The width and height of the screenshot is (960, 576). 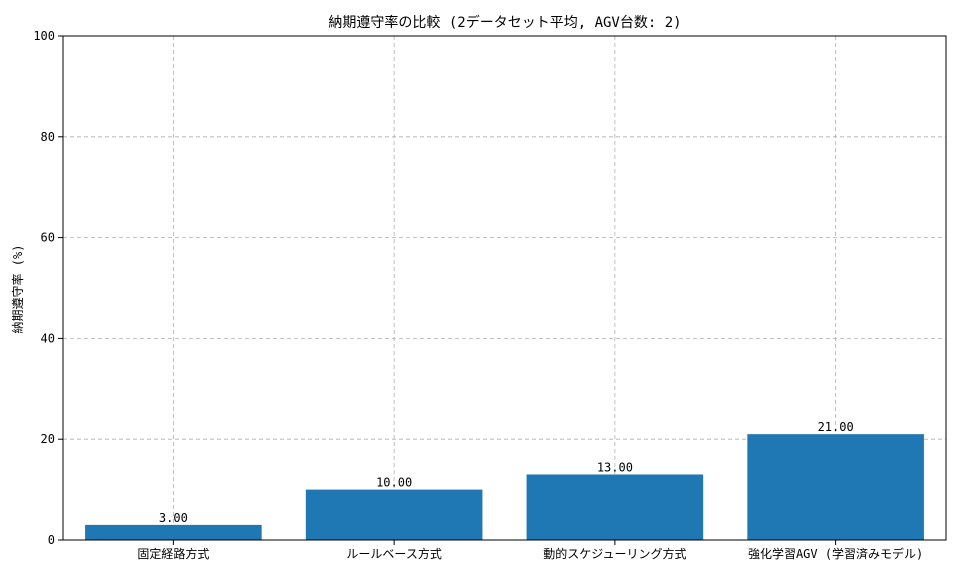 I want to click on y-tick-label: 20, so click(x=48, y=439).